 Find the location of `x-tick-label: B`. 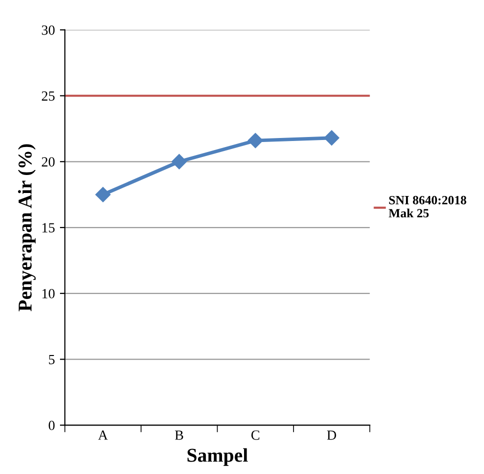

x-tick-label: B is located at coordinates (179, 435).